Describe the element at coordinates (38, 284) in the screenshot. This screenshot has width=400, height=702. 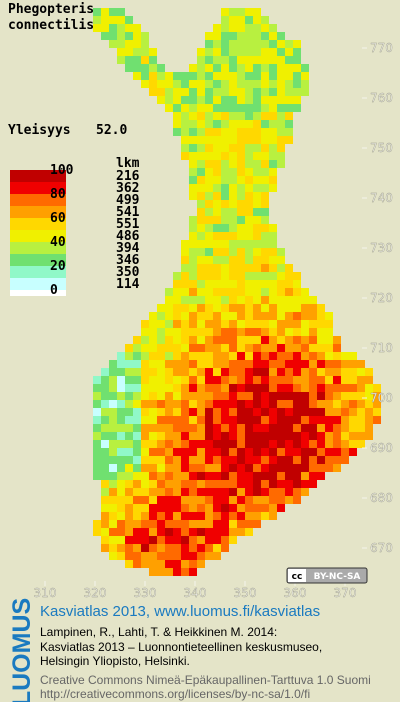
I see `legend-swatch` at that location.